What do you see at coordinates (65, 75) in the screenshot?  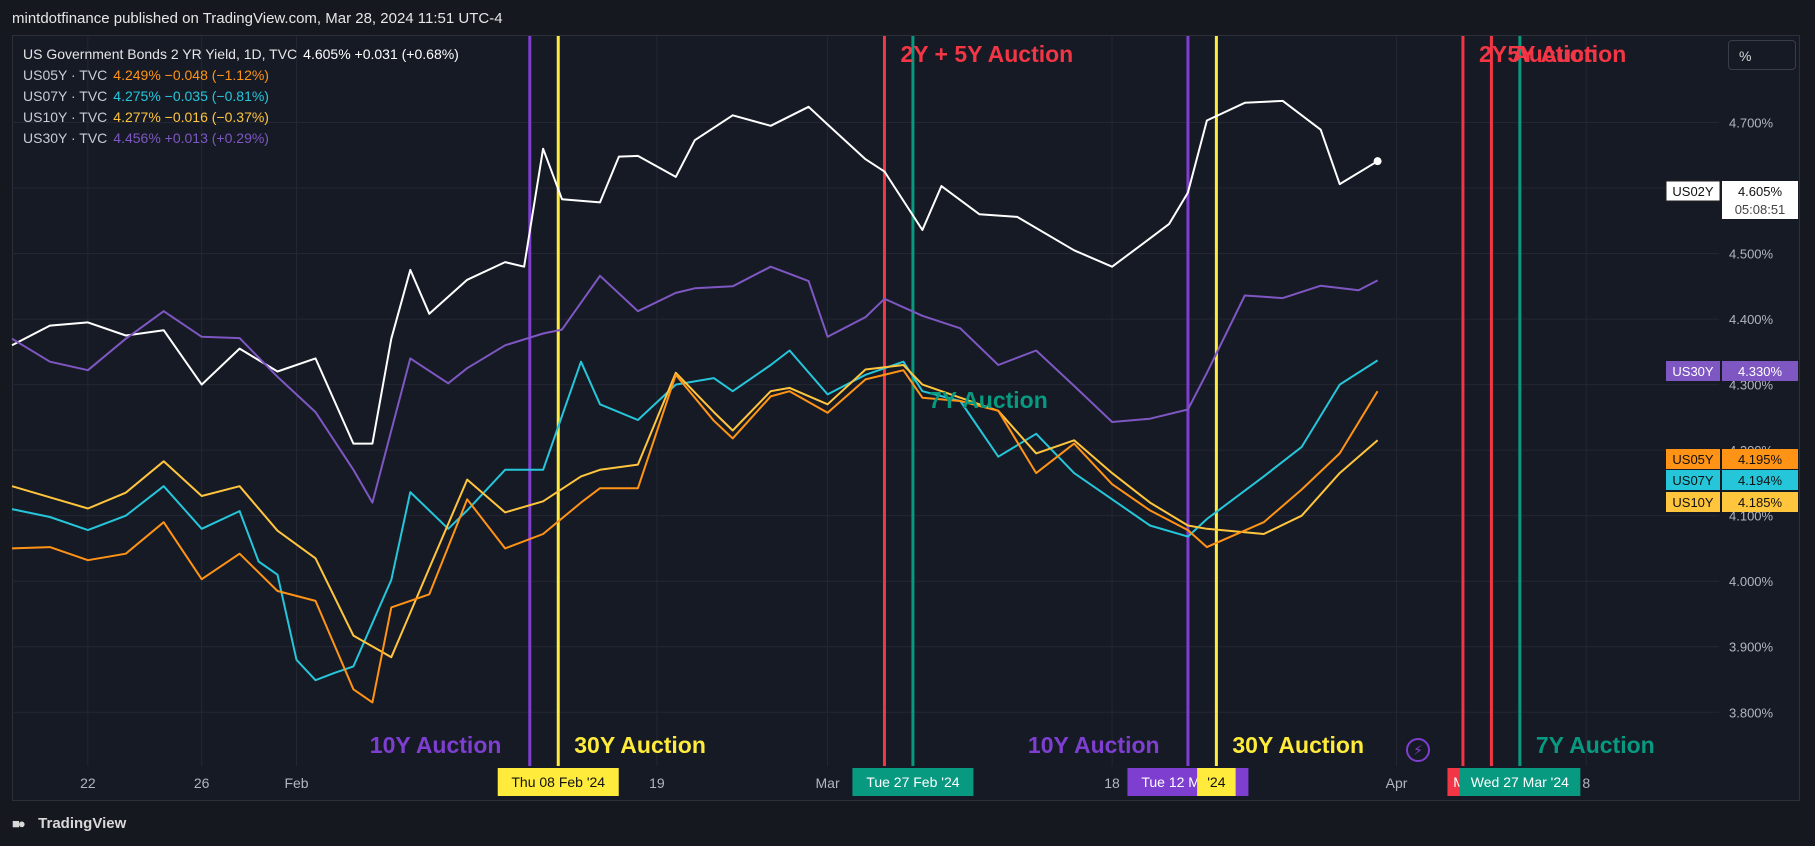 I see `legend-label: US05Y · TVC` at bounding box center [65, 75].